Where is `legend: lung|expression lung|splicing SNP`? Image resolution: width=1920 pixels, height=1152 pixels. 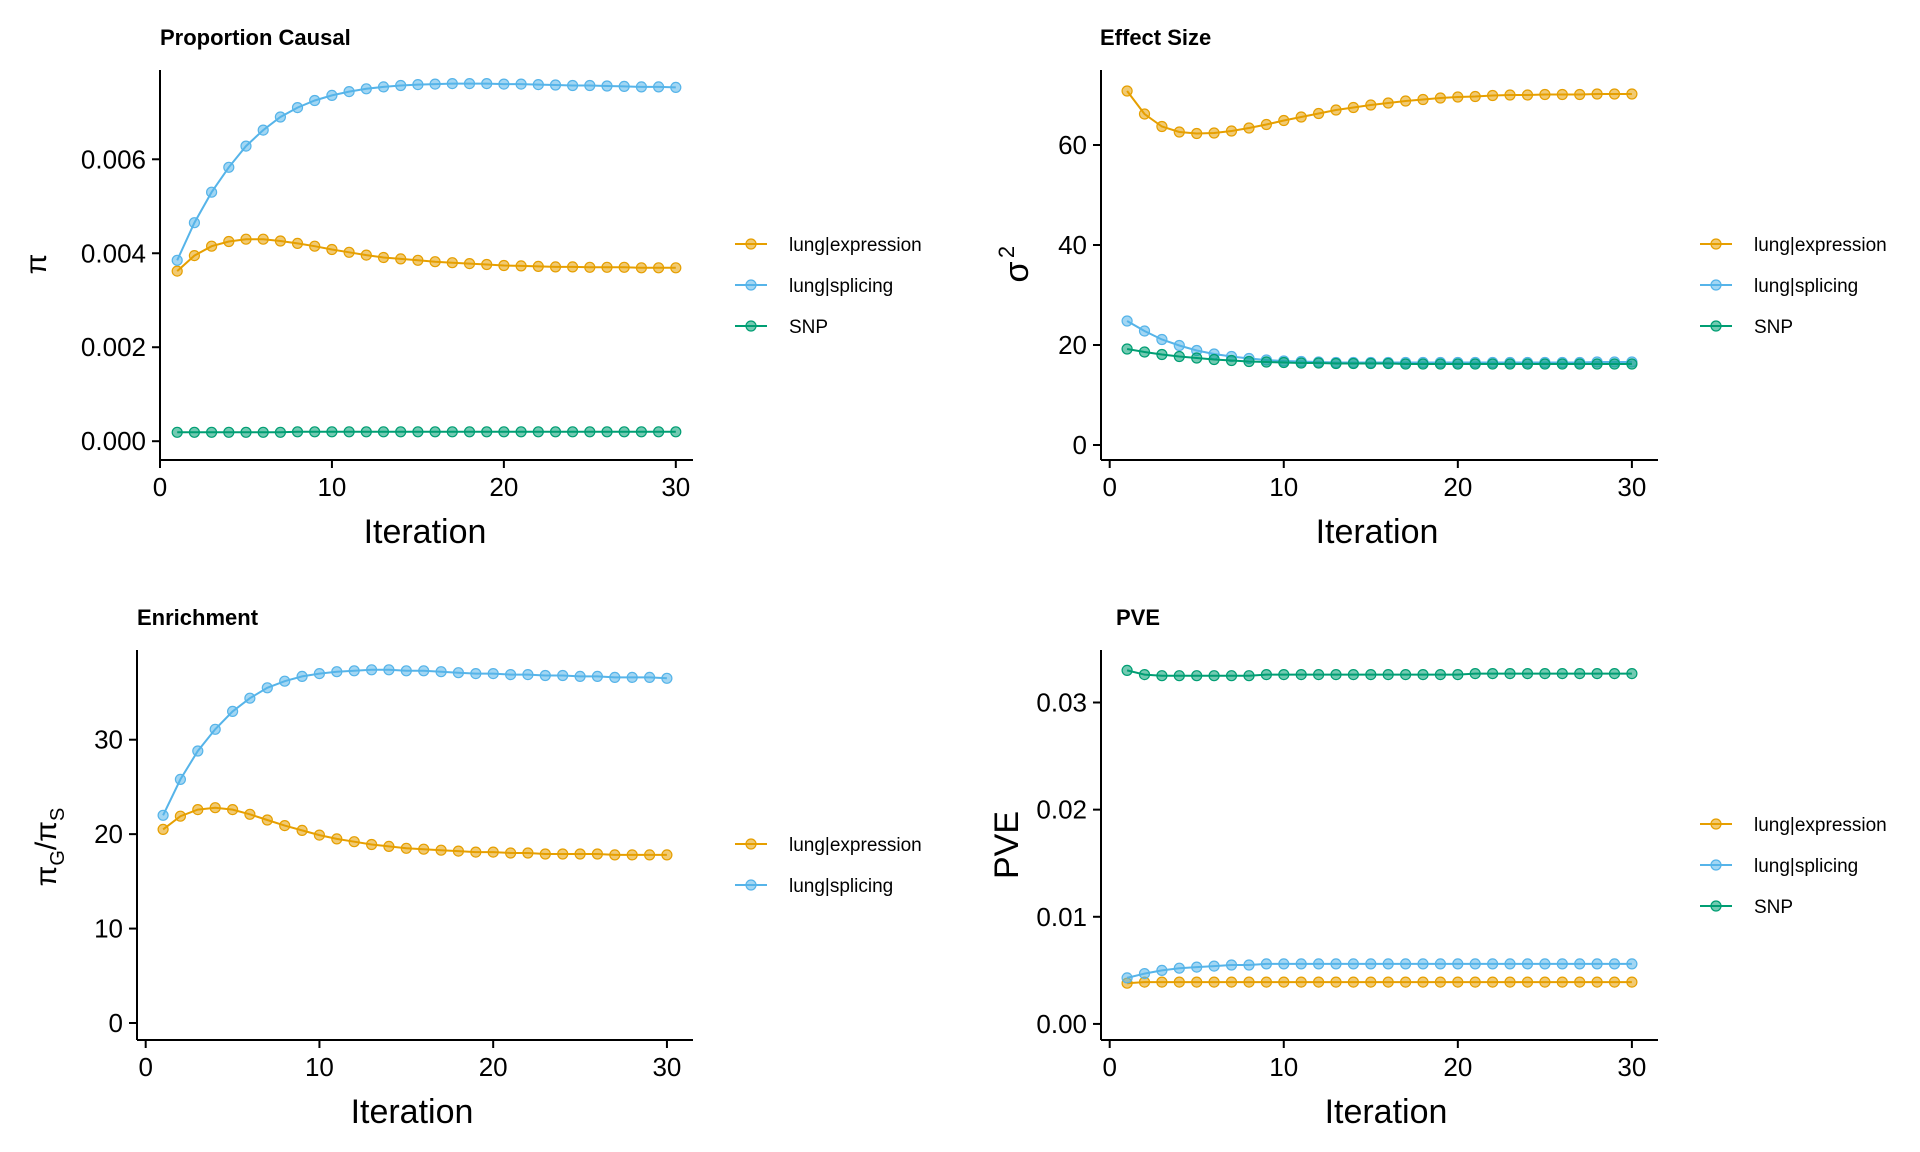 legend: lung|expression lung|splicing SNP is located at coordinates (1793, 866).